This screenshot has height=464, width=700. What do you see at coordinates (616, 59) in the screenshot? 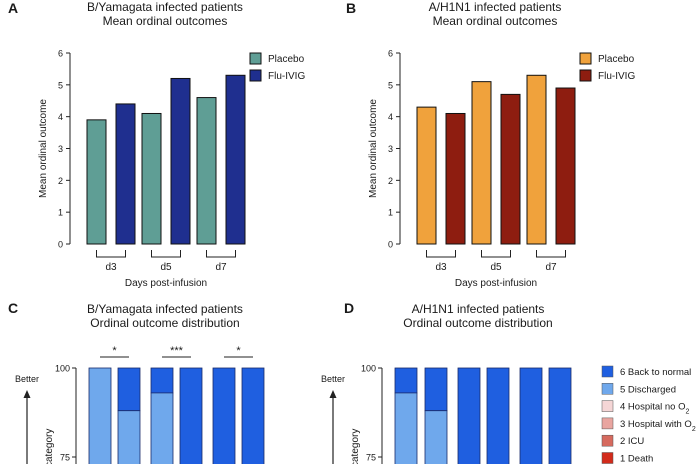
I see `chart-b-legend-label: Placebo` at bounding box center [616, 59].